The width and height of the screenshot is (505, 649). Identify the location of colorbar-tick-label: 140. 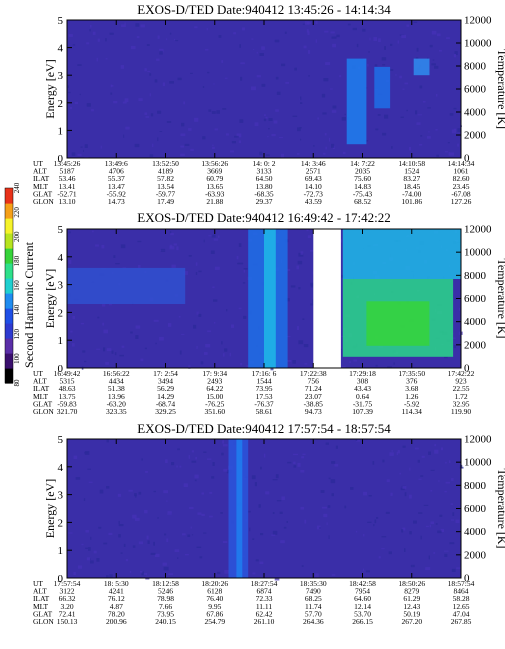
(17, 309).